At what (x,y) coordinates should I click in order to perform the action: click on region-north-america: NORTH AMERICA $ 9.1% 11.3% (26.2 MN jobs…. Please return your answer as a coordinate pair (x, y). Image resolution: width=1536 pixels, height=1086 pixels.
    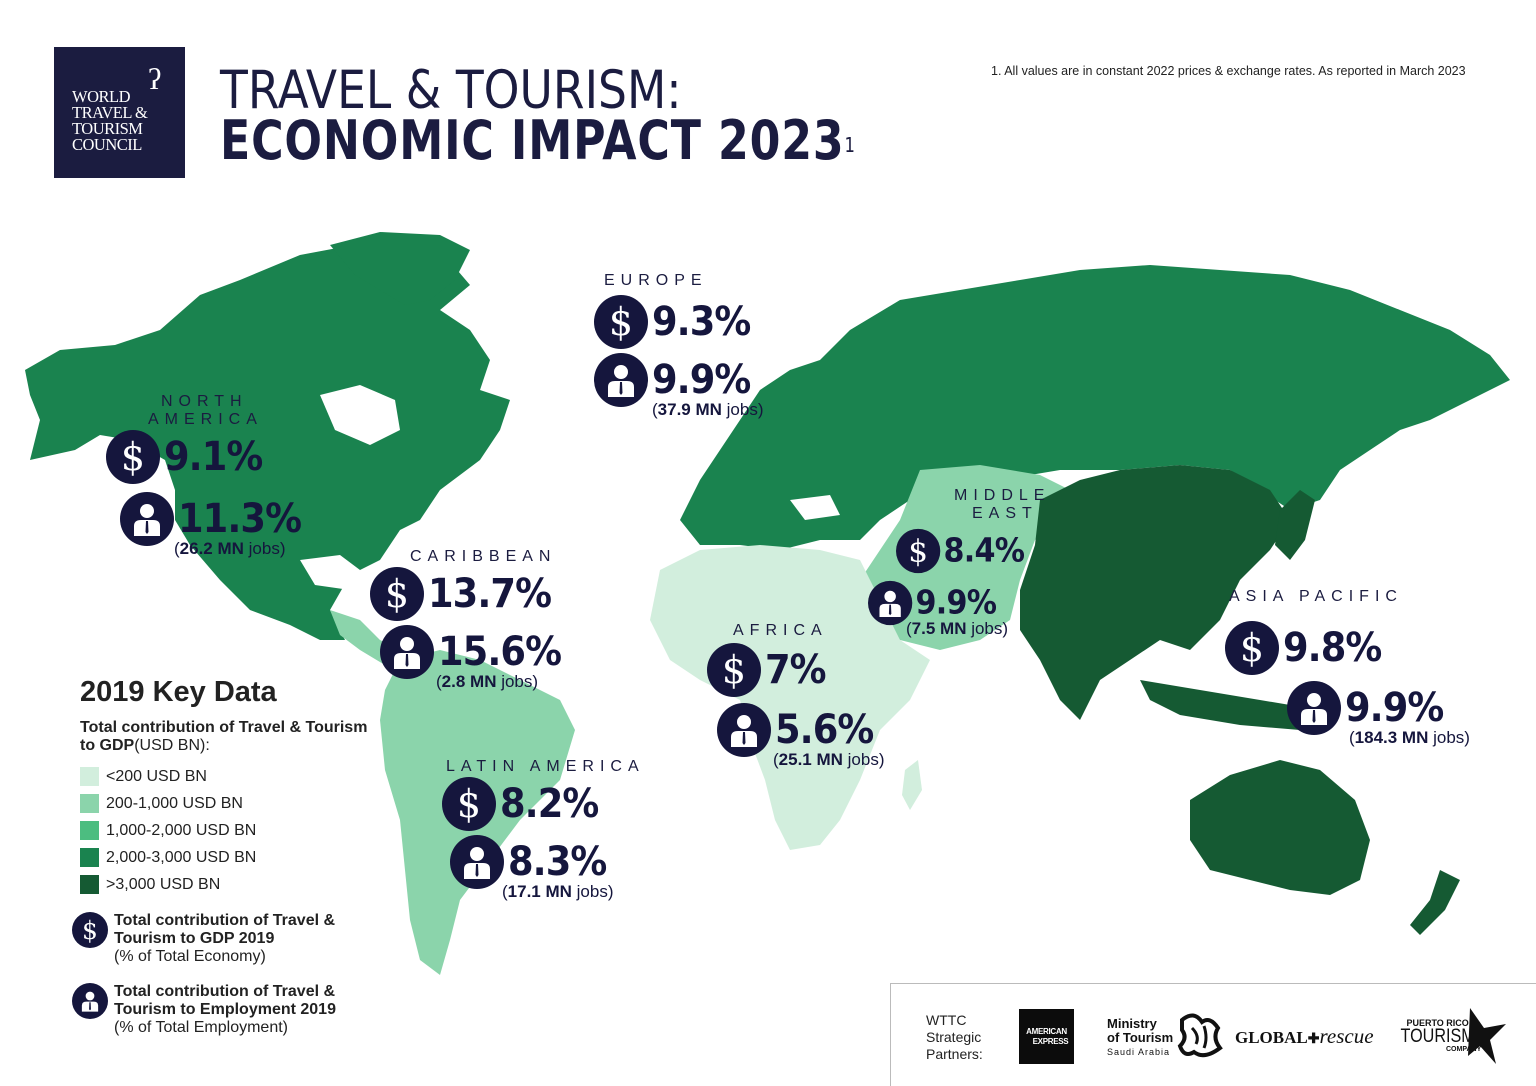
    Looking at the image, I should click on (209, 476).